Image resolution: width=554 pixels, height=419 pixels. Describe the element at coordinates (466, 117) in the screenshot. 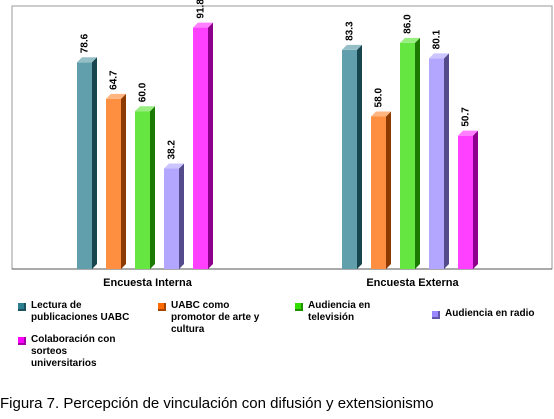

I see `value-label-1-4: 50.7` at that location.